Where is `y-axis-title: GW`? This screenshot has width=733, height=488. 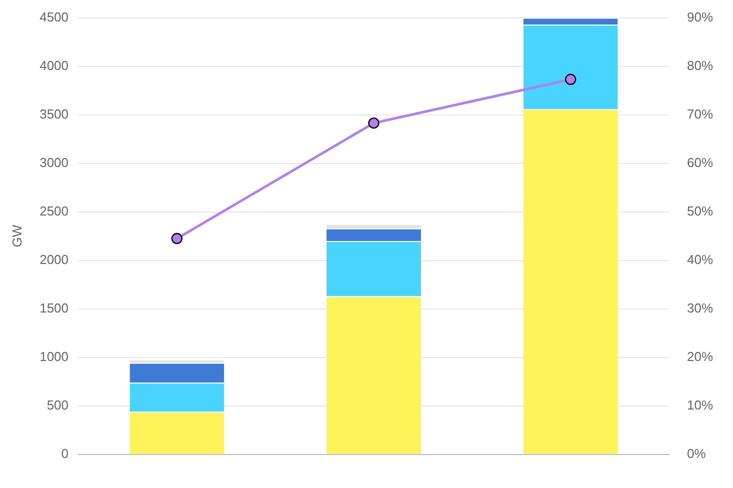 y-axis-title: GW is located at coordinates (16, 236).